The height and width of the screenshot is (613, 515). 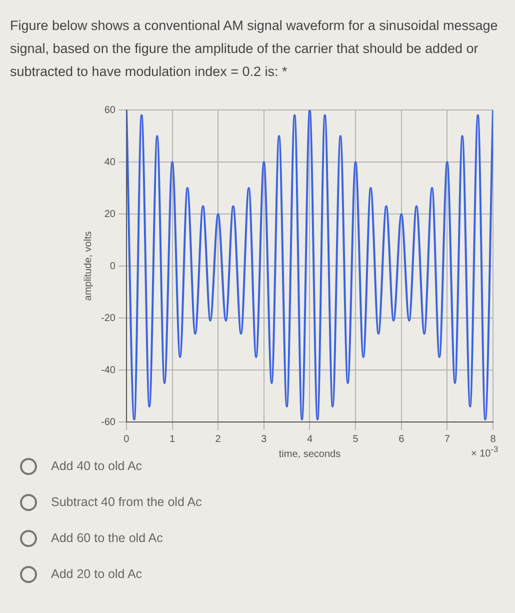 I want to click on x-axis-title: time, seconds, so click(x=309, y=454).